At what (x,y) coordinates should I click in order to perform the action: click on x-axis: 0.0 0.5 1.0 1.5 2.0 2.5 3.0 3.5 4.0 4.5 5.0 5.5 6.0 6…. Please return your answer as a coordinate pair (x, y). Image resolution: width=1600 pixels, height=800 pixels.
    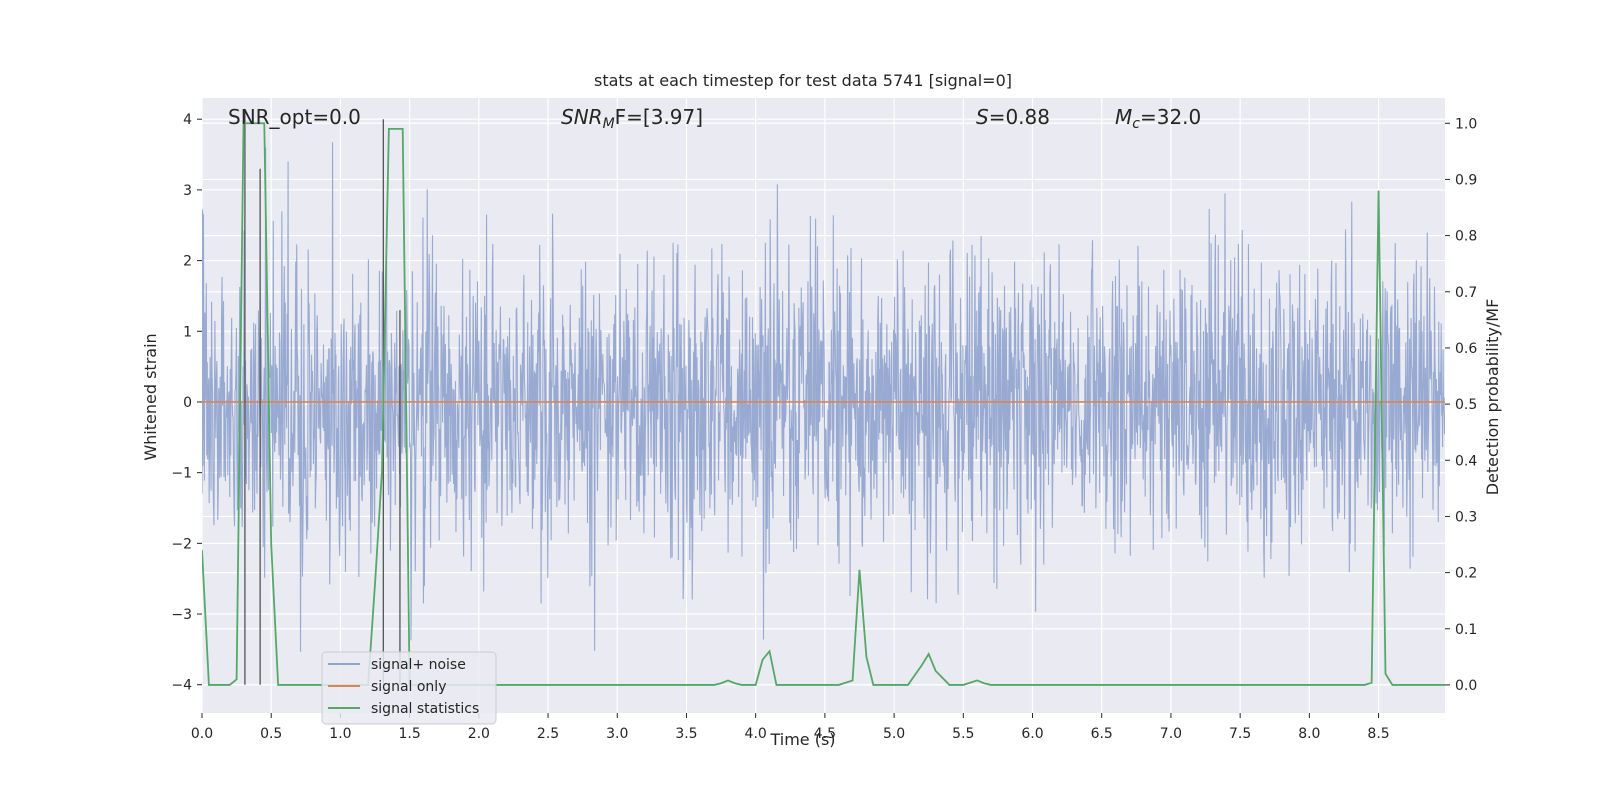
    Looking at the image, I should click on (790, 727).